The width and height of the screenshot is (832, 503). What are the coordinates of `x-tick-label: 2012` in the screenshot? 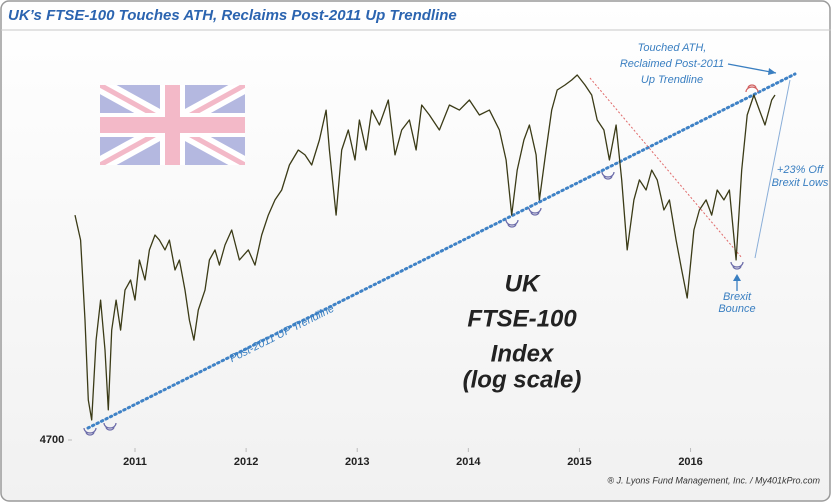 It's located at (246, 462).